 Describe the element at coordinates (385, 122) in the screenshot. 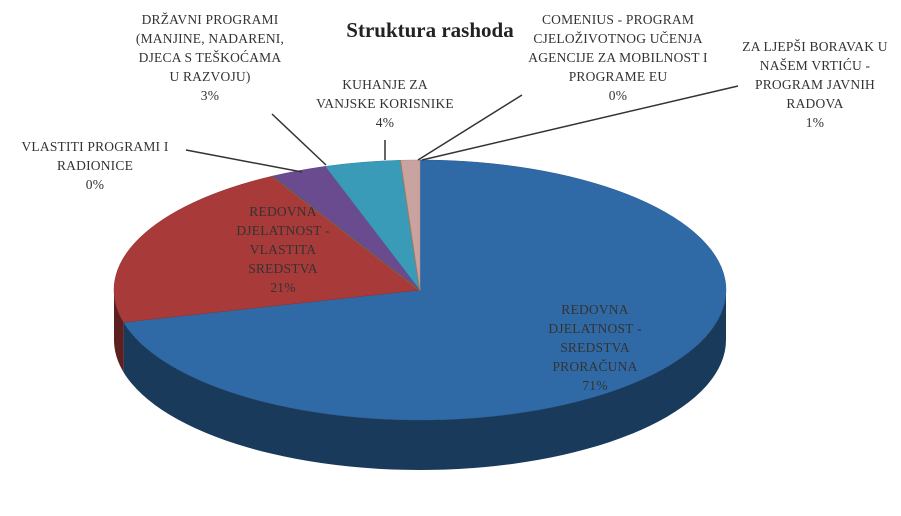

I see `value-label: 4%` at that location.